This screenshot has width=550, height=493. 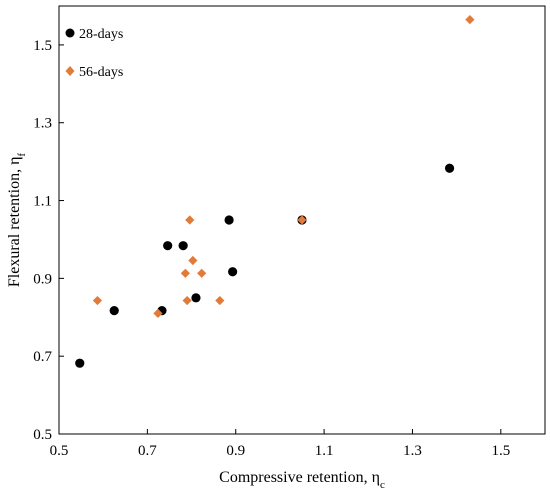 What do you see at coordinates (17, 220) in the screenshot?
I see `y-axis-title: Flexural retention, ηf` at bounding box center [17, 220].